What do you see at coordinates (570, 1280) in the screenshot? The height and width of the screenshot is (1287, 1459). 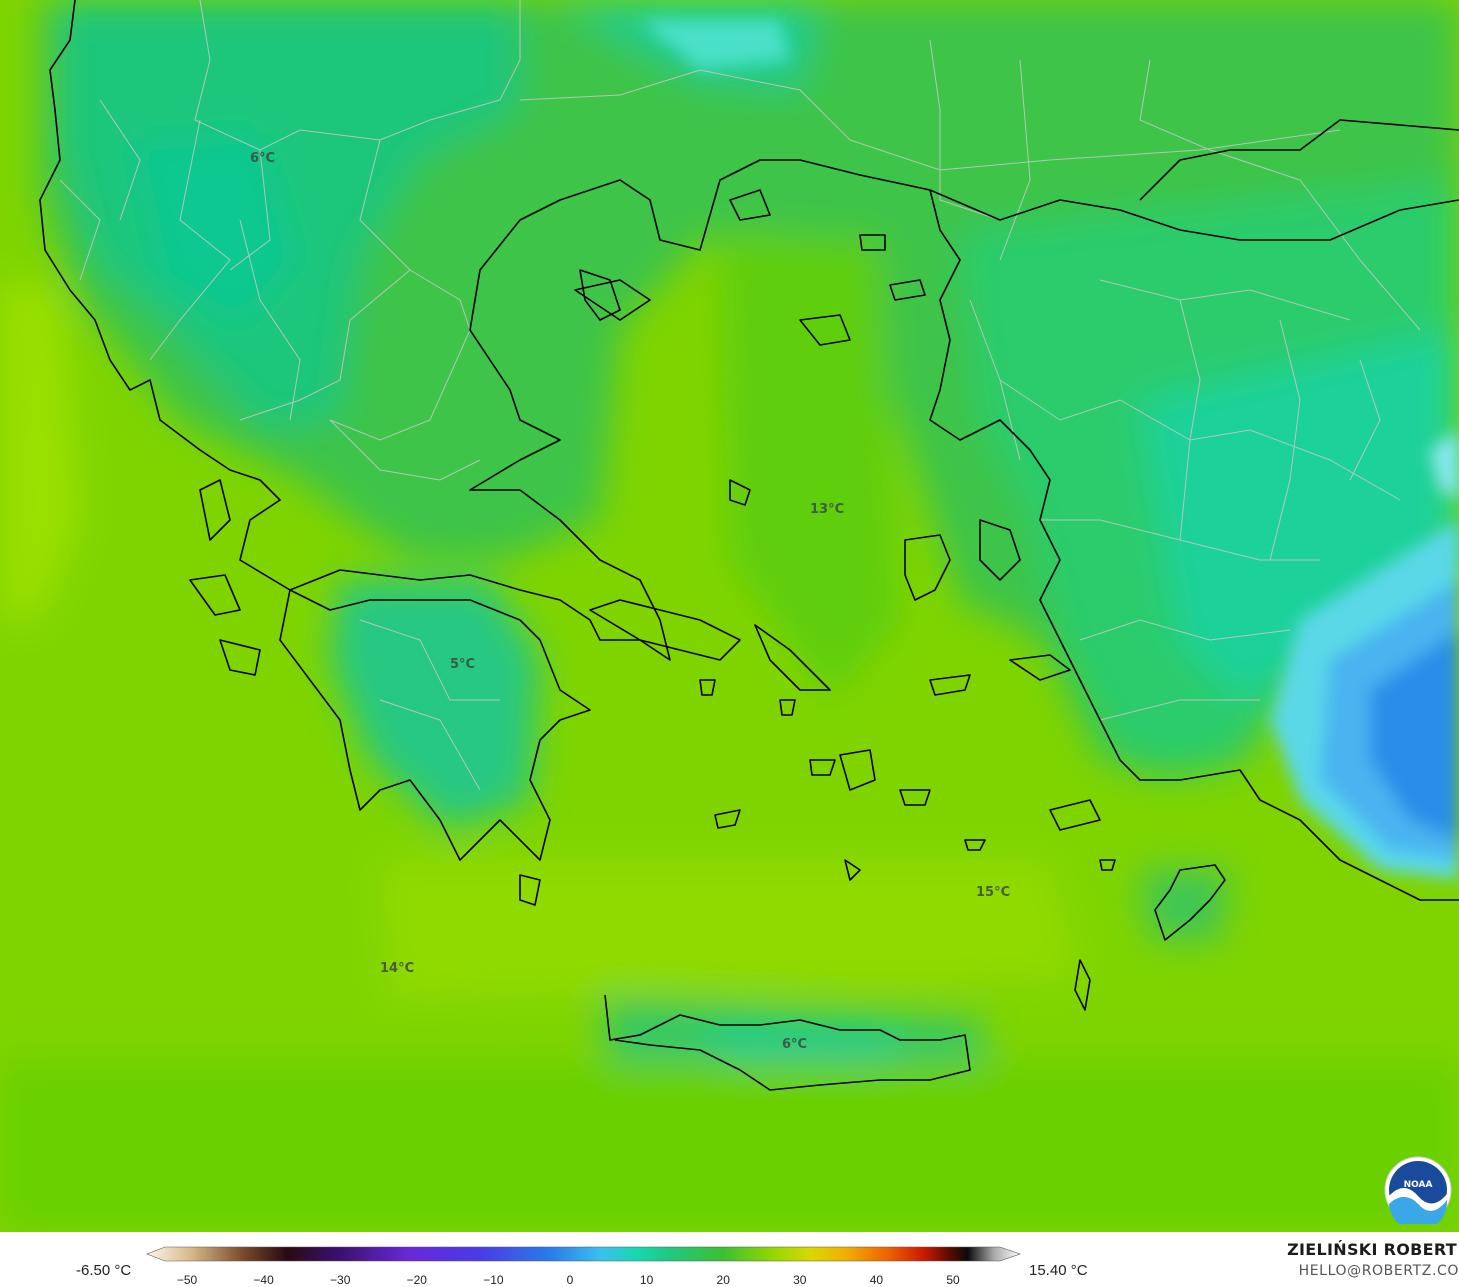 I see `colorbar-tick-label: 0` at bounding box center [570, 1280].